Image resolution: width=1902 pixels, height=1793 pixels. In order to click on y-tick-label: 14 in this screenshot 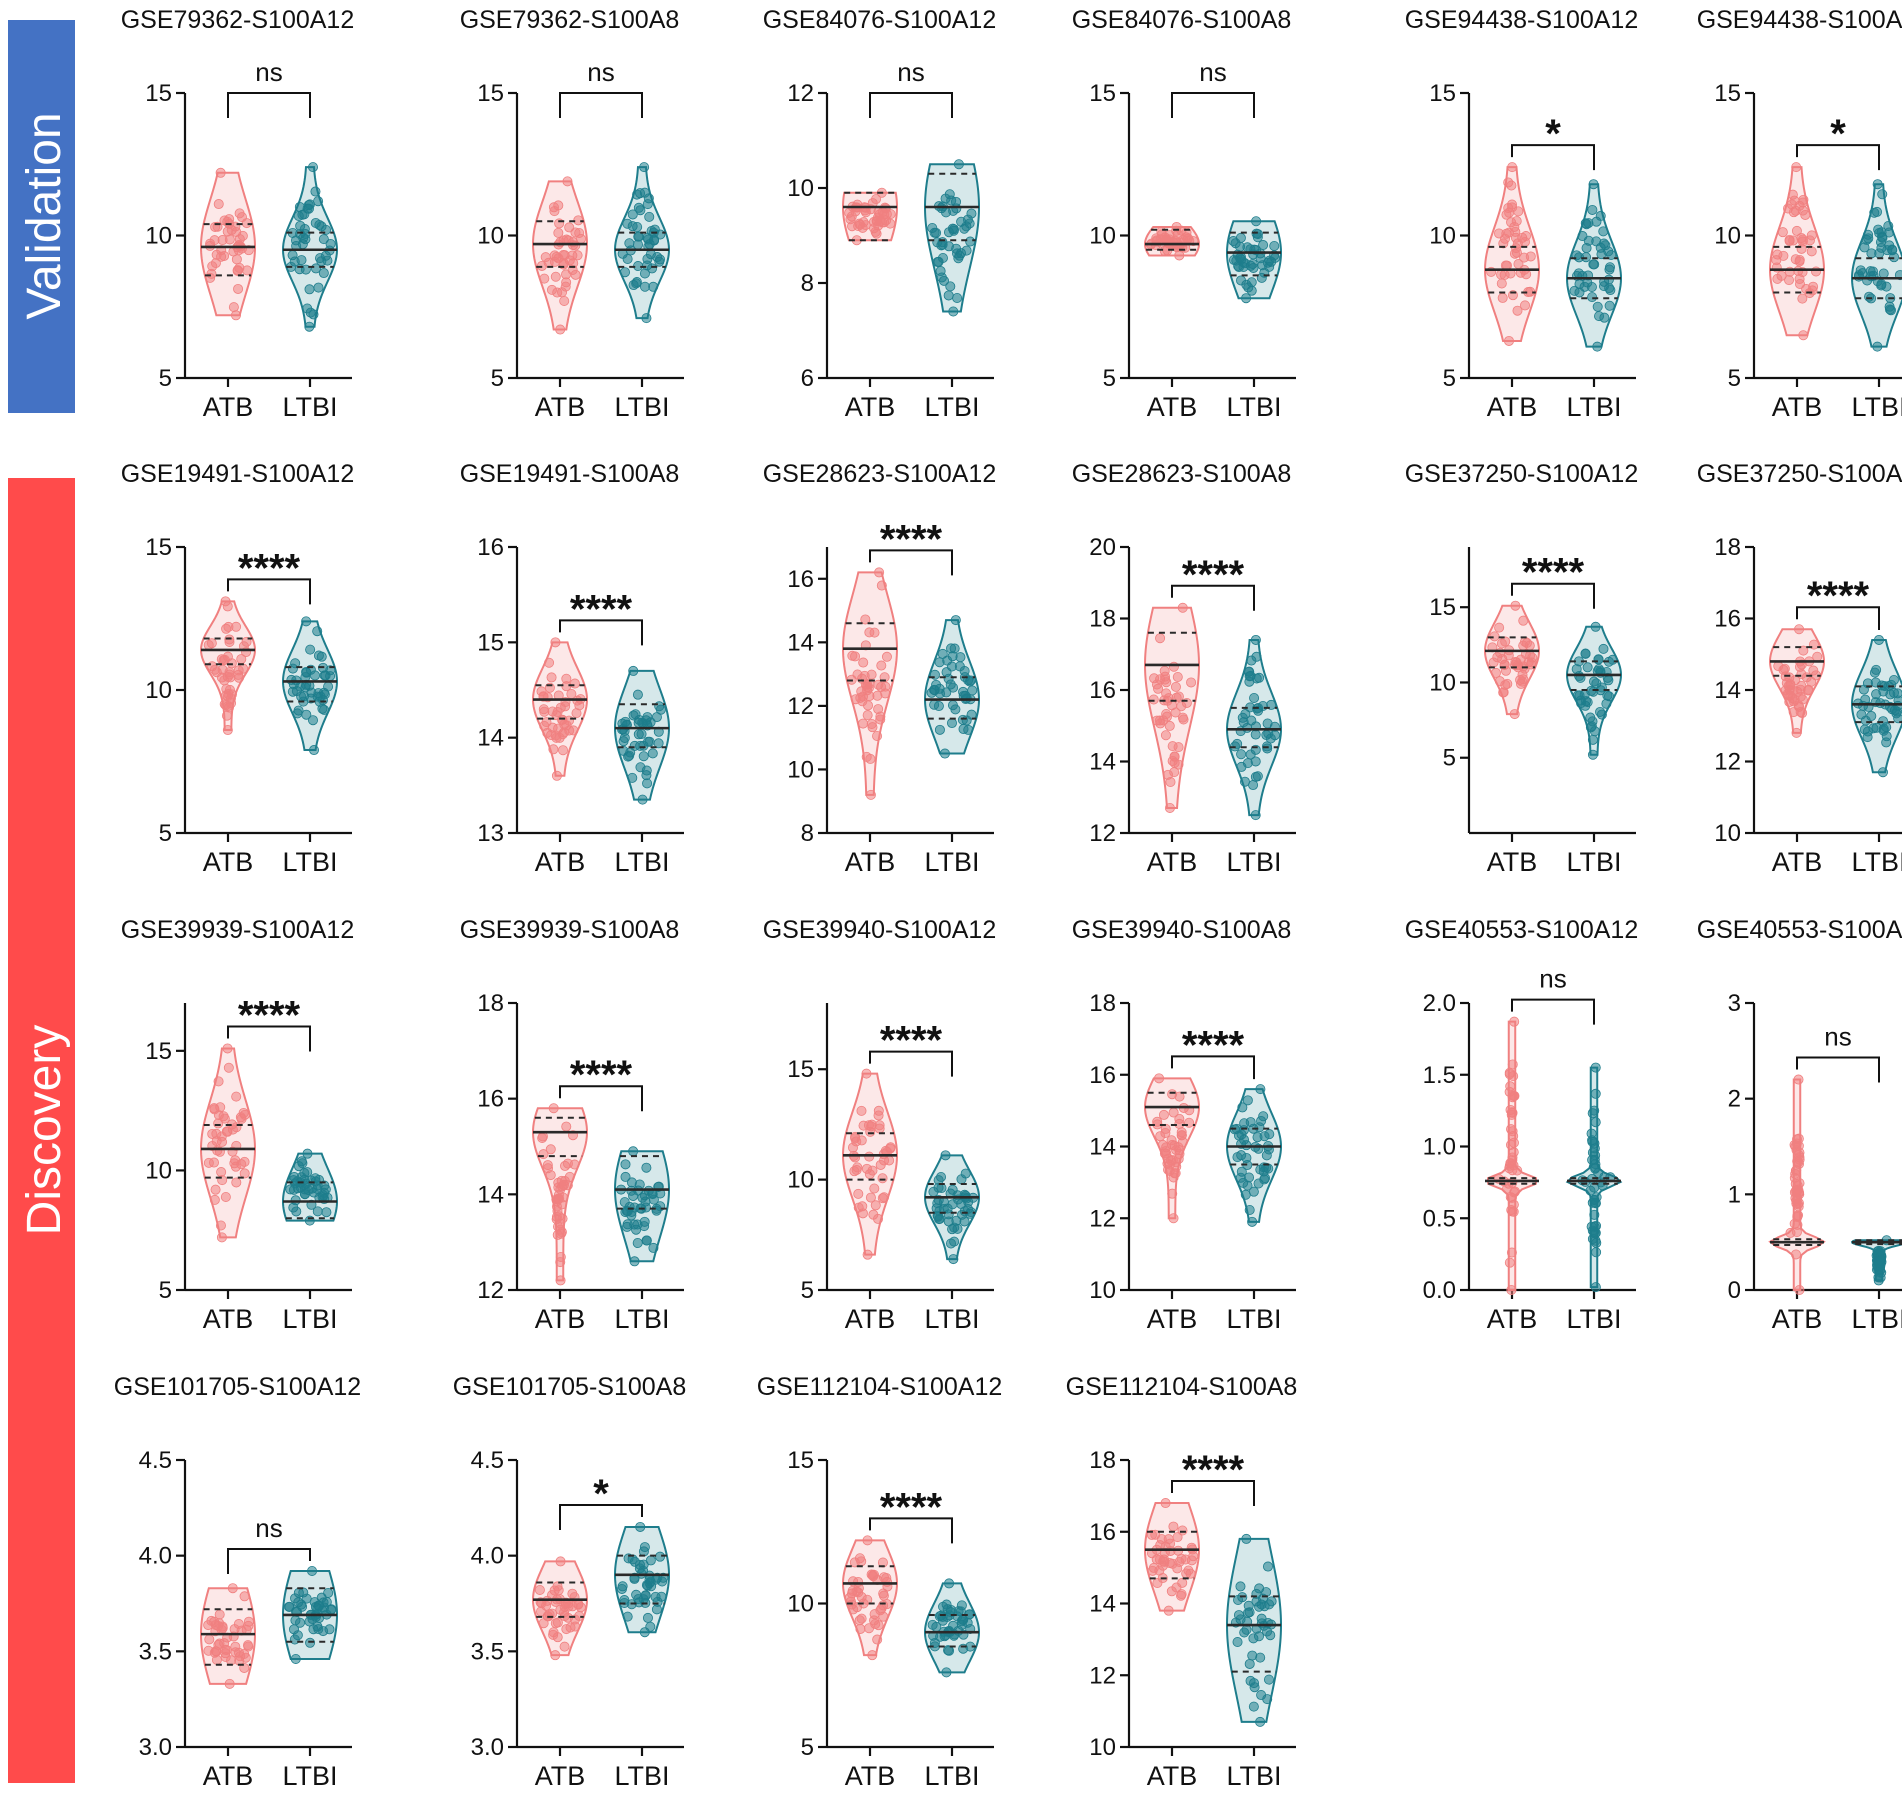, I will do `click(1102, 1604)`.